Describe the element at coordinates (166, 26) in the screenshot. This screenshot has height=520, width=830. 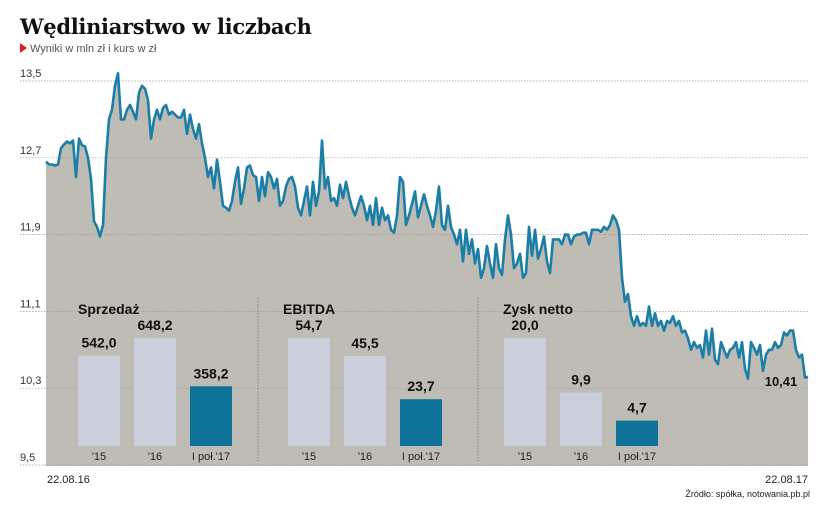
I see `chart-title: Wędliniarstwo w liczbach` at that location.